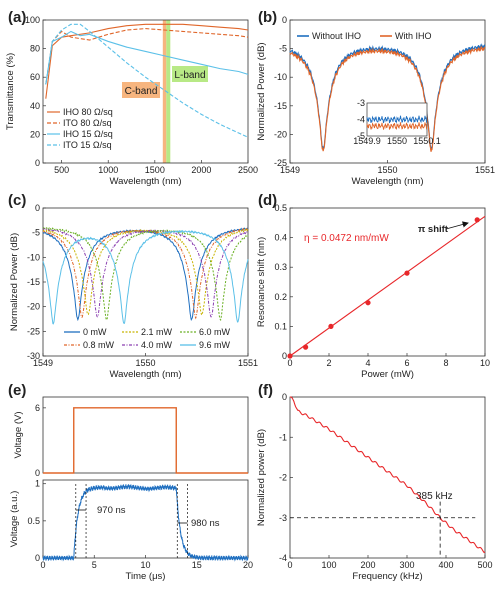 The height and width of the screenshot is (590, 500). I want to click on y-axis-label: Voltage (V), so click(18, 435).